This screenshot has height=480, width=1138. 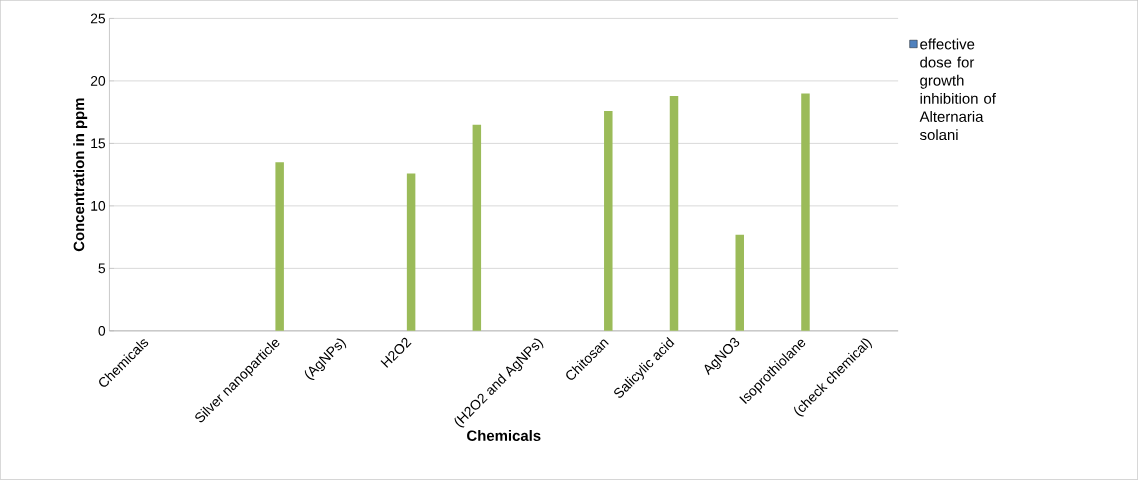 What do you see at coordinates (98, 143) in the screenshot?
I see `y-tick-label: 15` at bounding box center [98, 143].